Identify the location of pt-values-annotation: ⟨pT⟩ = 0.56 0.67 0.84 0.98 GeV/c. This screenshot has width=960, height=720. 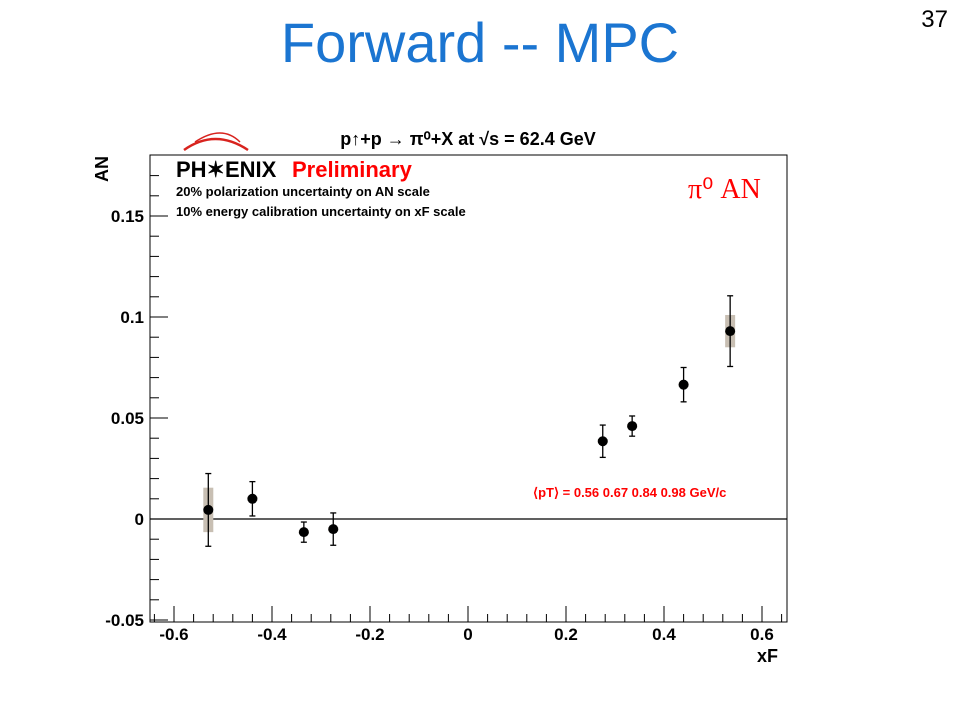
(629, 492).